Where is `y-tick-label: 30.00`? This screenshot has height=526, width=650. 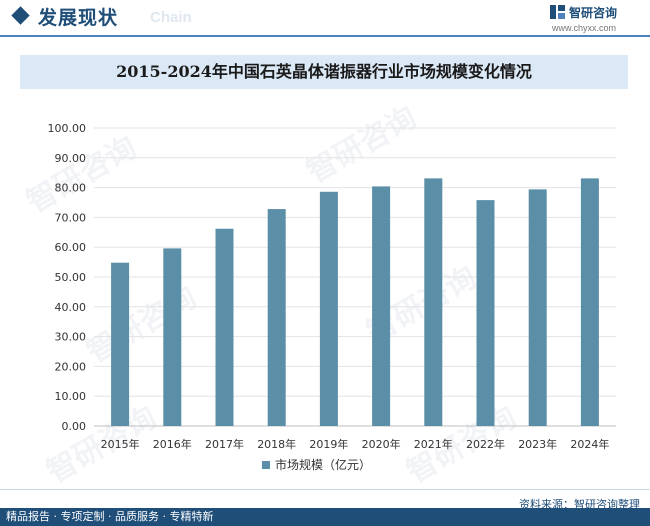
y-tick-label: 30.00 is located at coordinates (71, 337).